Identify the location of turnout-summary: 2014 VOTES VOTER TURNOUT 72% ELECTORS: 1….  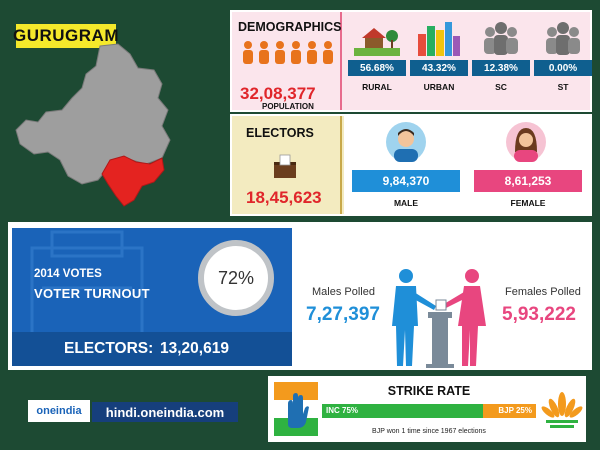
(152, 297).